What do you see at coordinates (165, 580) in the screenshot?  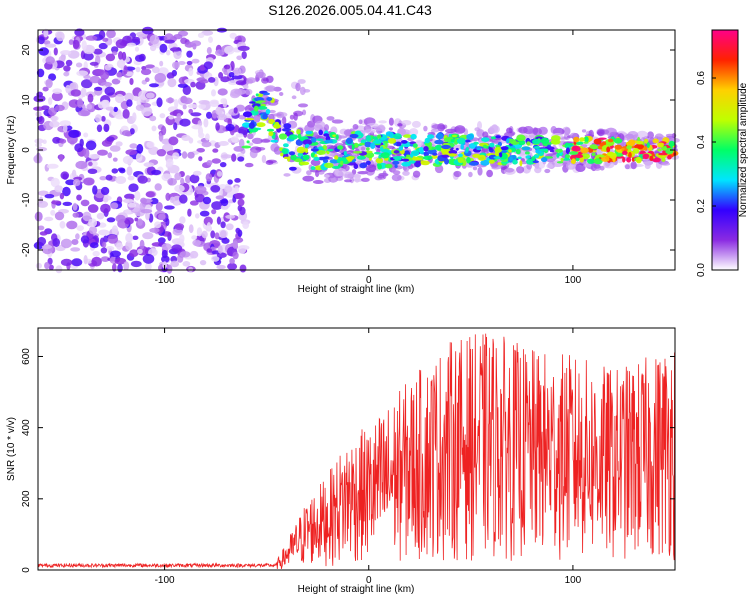 I see `snr-x-tick-label: -100` at bounding box center [165, 580].